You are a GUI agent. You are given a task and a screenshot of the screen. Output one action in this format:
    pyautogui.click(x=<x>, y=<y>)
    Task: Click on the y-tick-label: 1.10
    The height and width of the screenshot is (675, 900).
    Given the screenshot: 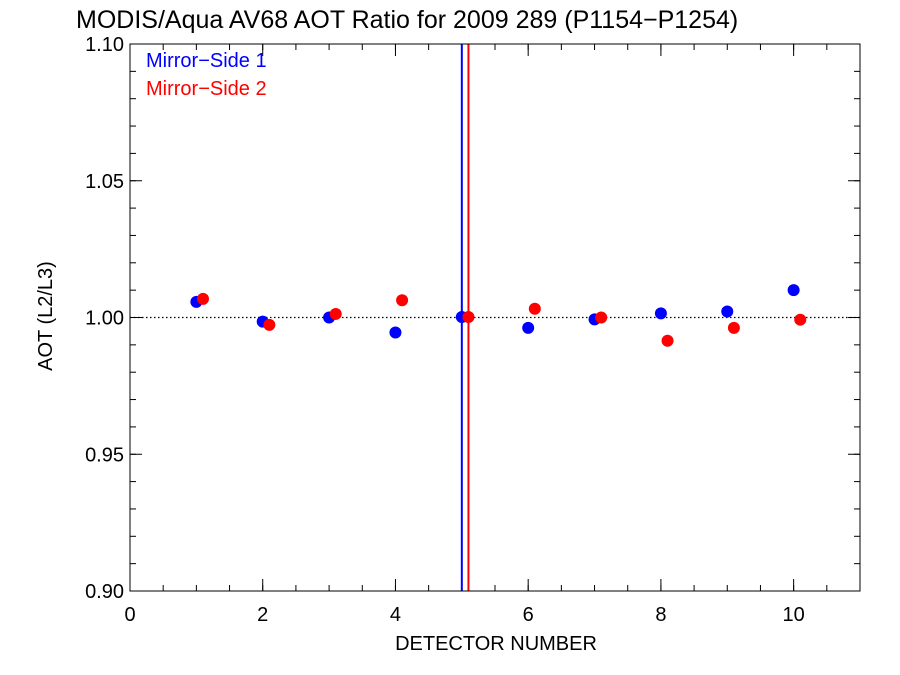 What is the action you would take?
    pyautogui.click(x=104, y=45)
    